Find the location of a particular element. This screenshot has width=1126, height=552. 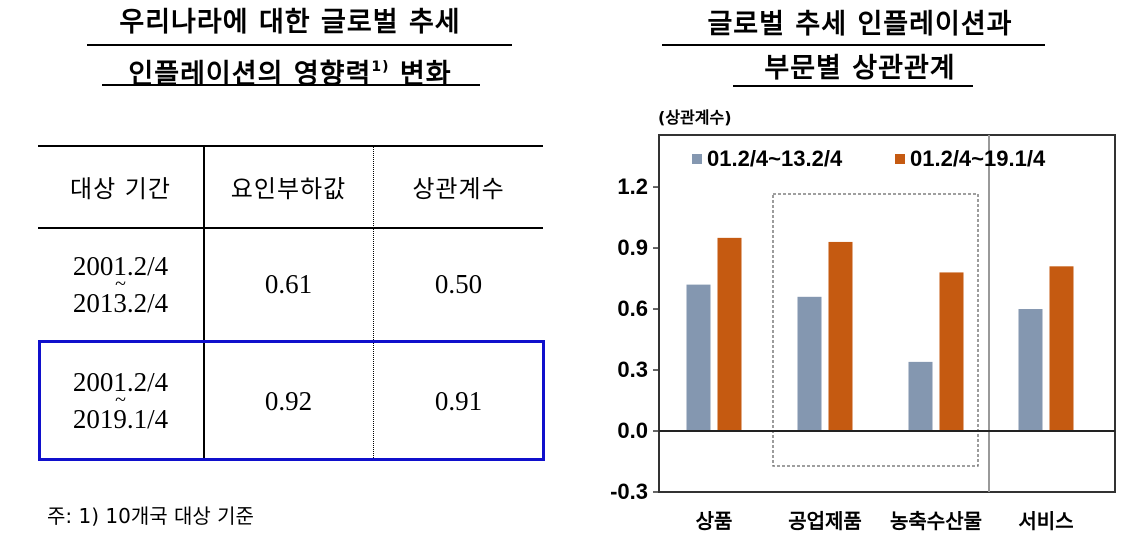

chart-title-line1: 글로벌 추세 인플레이션과 is located at coordinates (860, 24).